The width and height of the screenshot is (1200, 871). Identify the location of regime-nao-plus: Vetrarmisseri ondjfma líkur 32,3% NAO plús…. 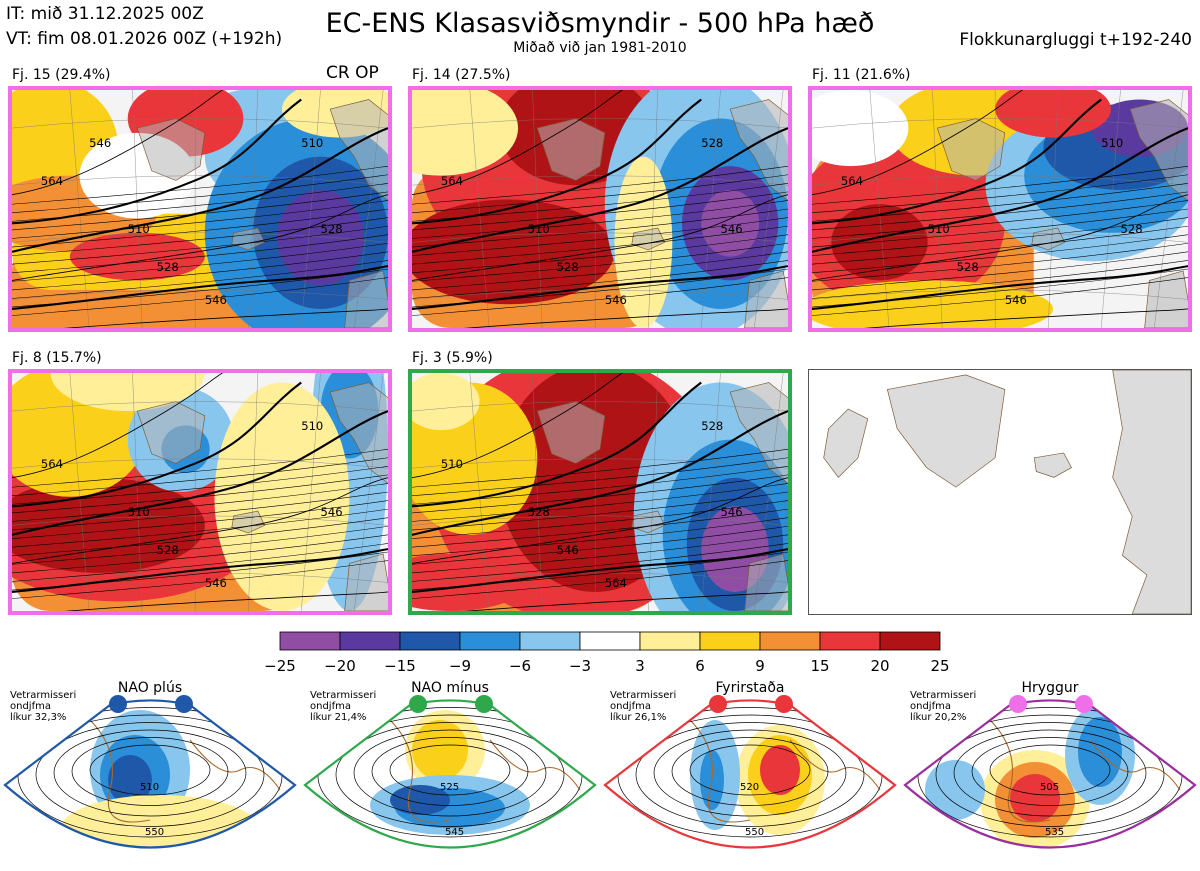
(150, 775).